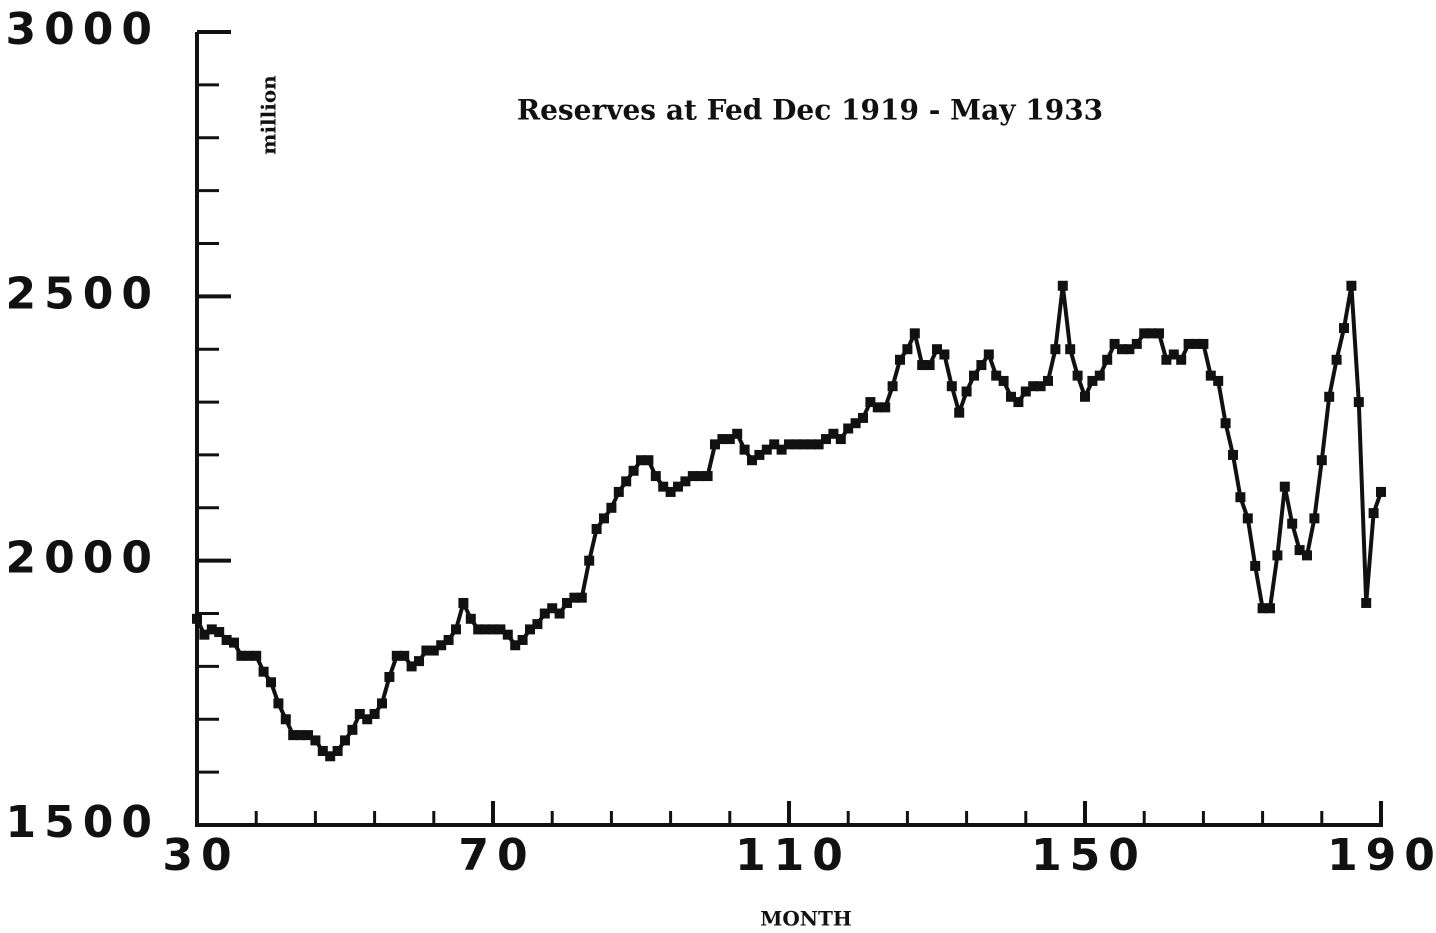 This screenshot has width=1436, height=933. What do you see at coordinates (793, 855) in the screenshot?
I see `x-tick-label: 110` at bounding box center [793, 855].